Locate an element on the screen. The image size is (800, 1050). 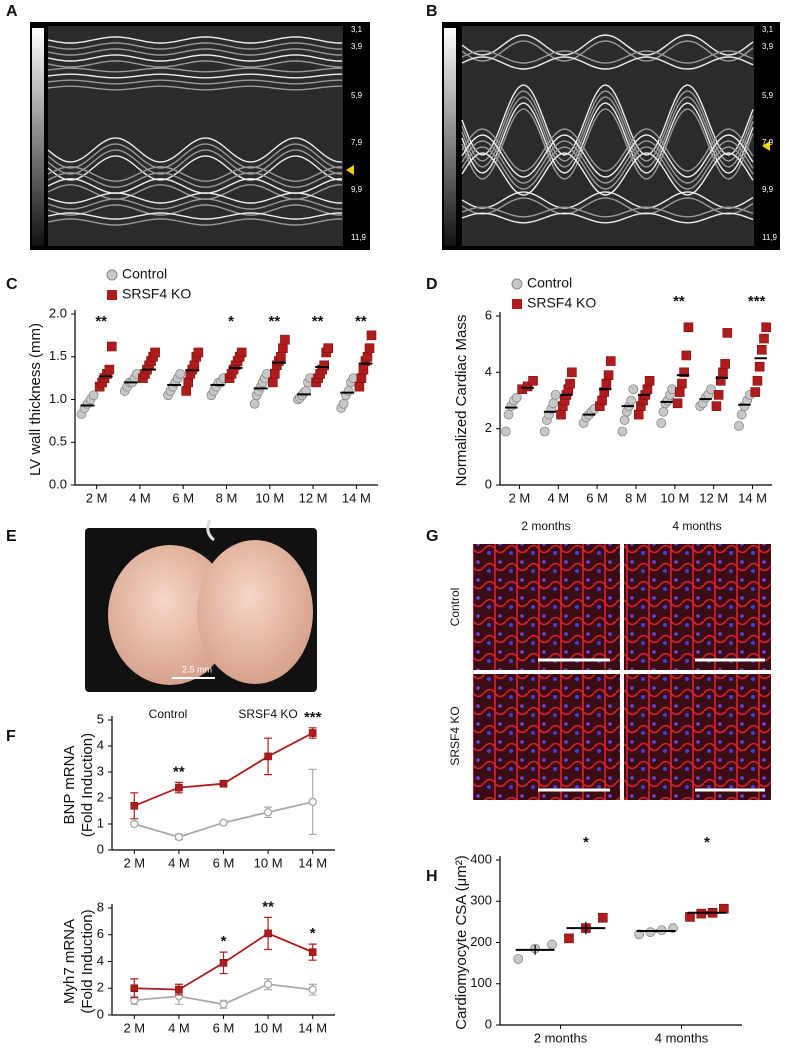
y-tick-label: 0.5 is located at coordinates (58, 441).